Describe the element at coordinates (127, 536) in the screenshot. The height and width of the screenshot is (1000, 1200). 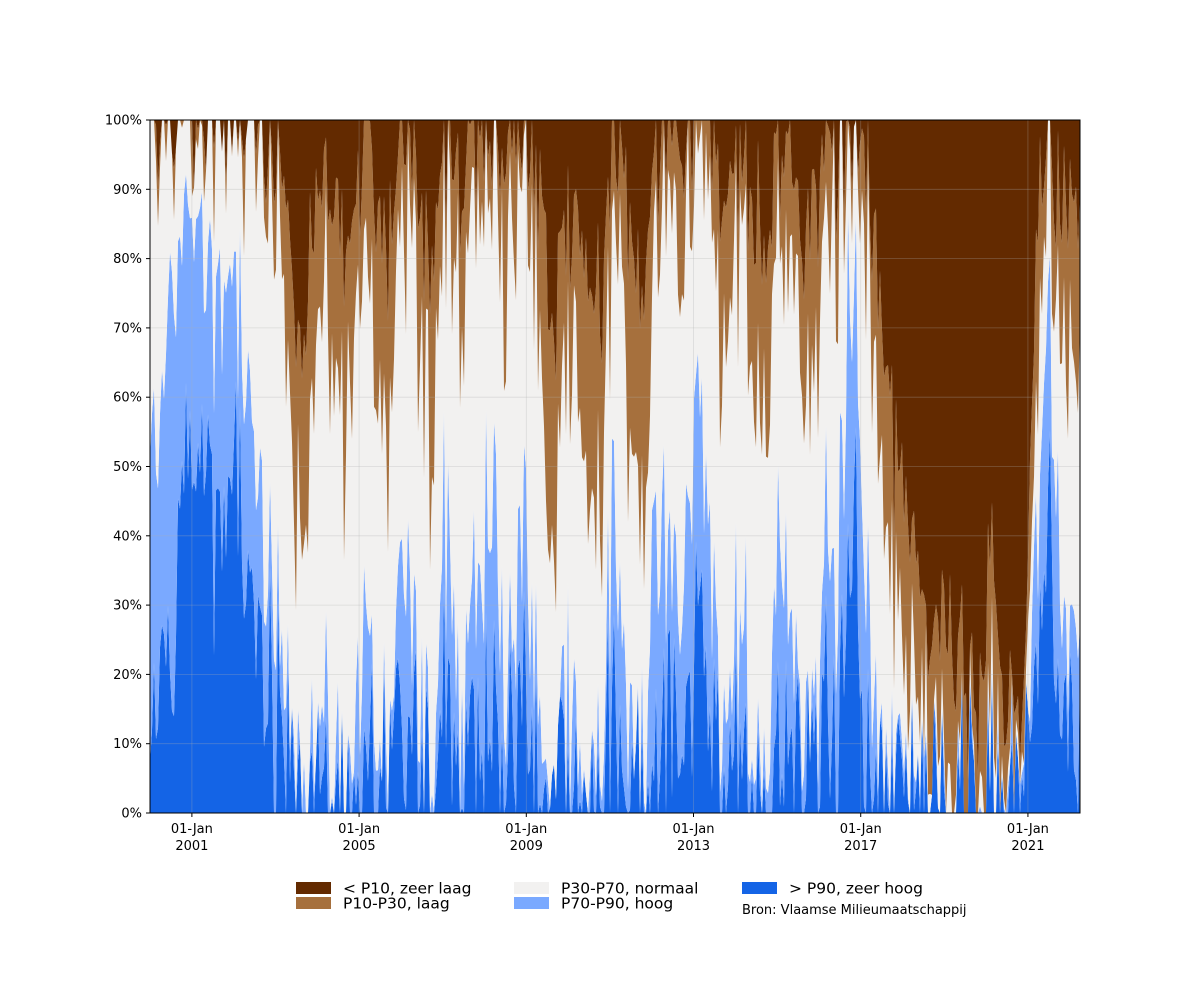
I see `y-tick-label: 40%` at that location.